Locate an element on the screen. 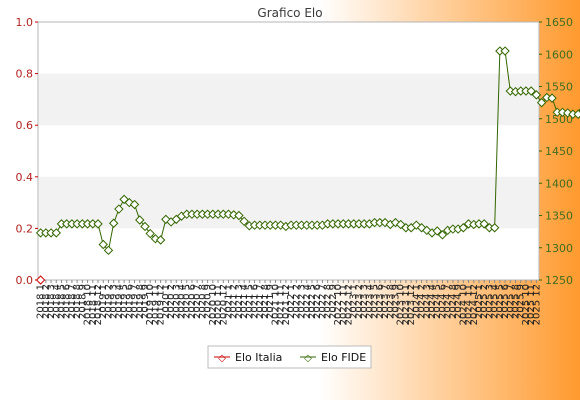  x-tick-label: 2023 9 is located at coordinates (395, 301).